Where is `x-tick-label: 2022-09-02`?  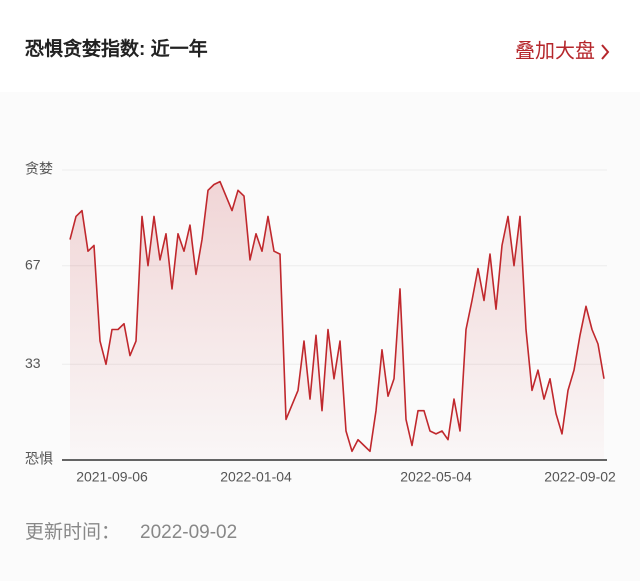 x-tick-label: 2022-09-02 is located at coordinates (580, 477).